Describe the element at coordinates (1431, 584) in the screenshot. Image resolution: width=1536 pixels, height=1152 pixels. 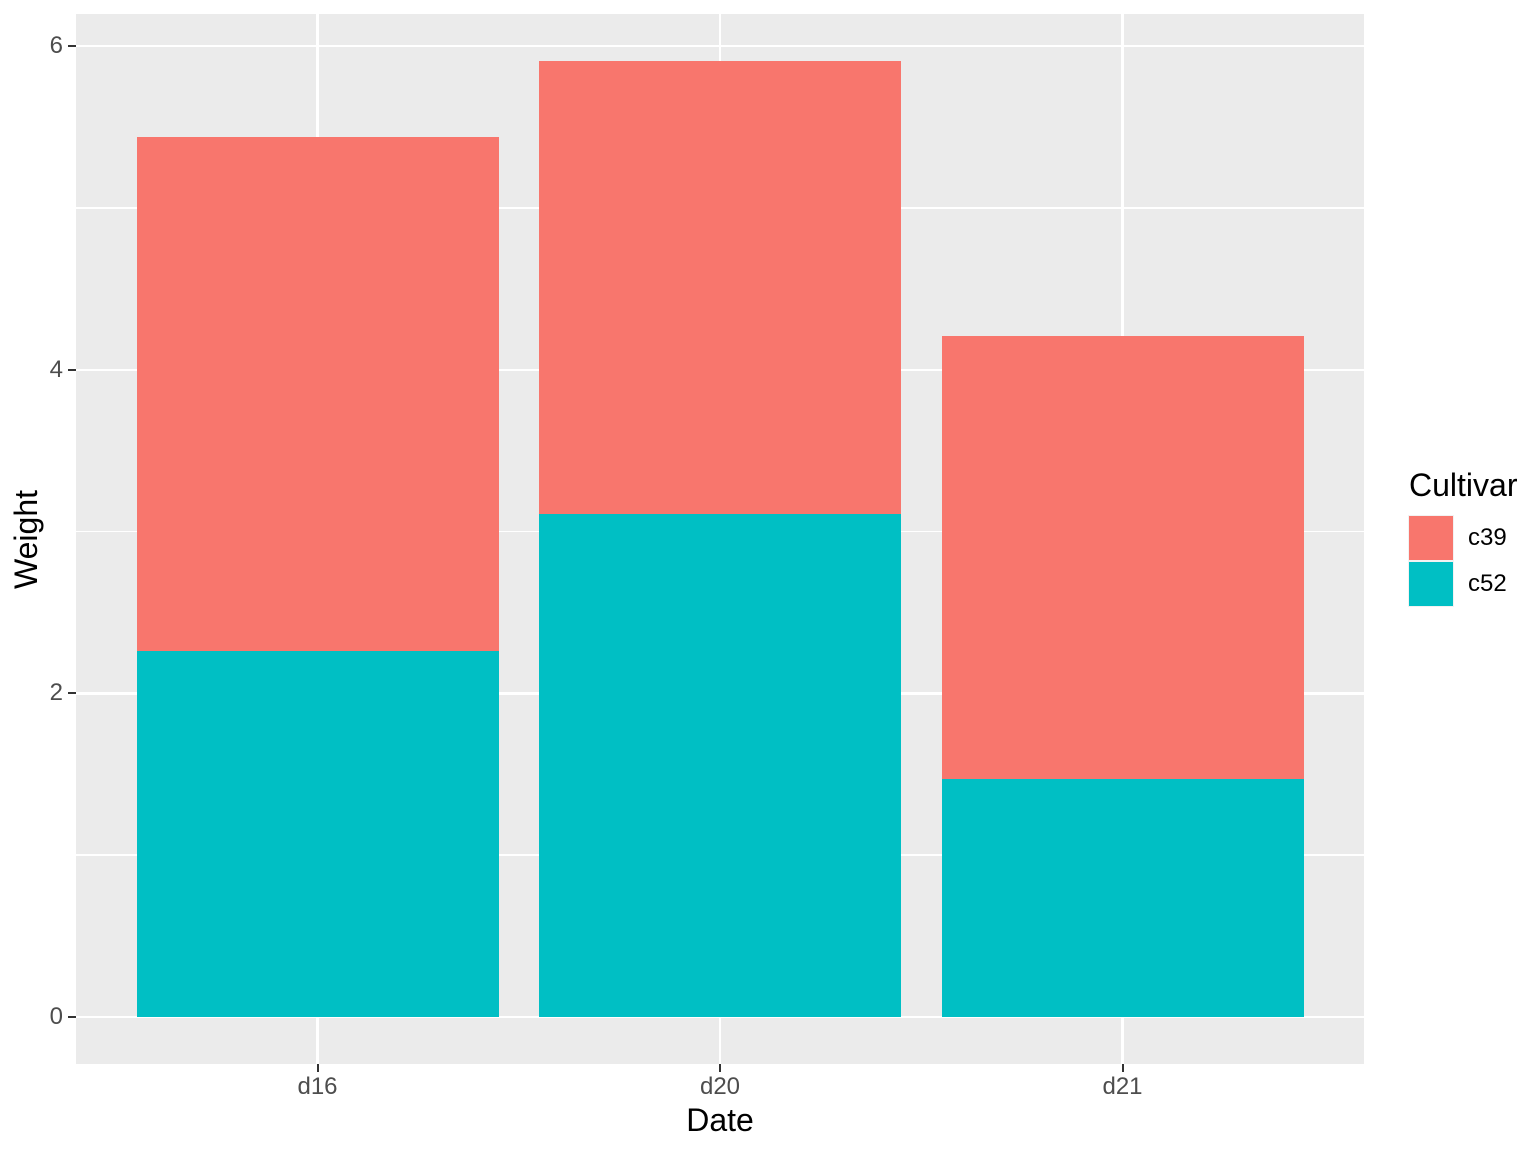
I see `legend-swatch-c52` at that location.